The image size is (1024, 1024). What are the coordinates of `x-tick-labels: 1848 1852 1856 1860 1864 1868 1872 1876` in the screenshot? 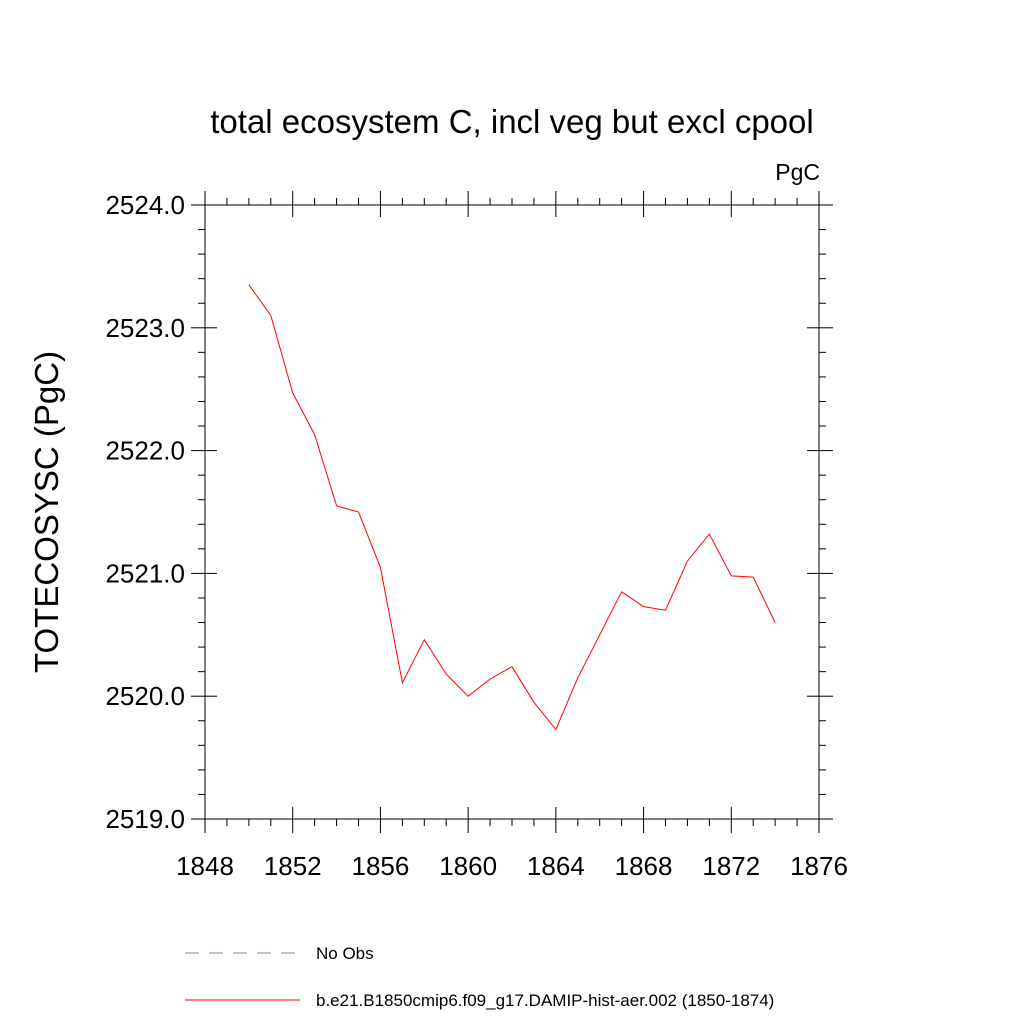 It's located at (512, 866).